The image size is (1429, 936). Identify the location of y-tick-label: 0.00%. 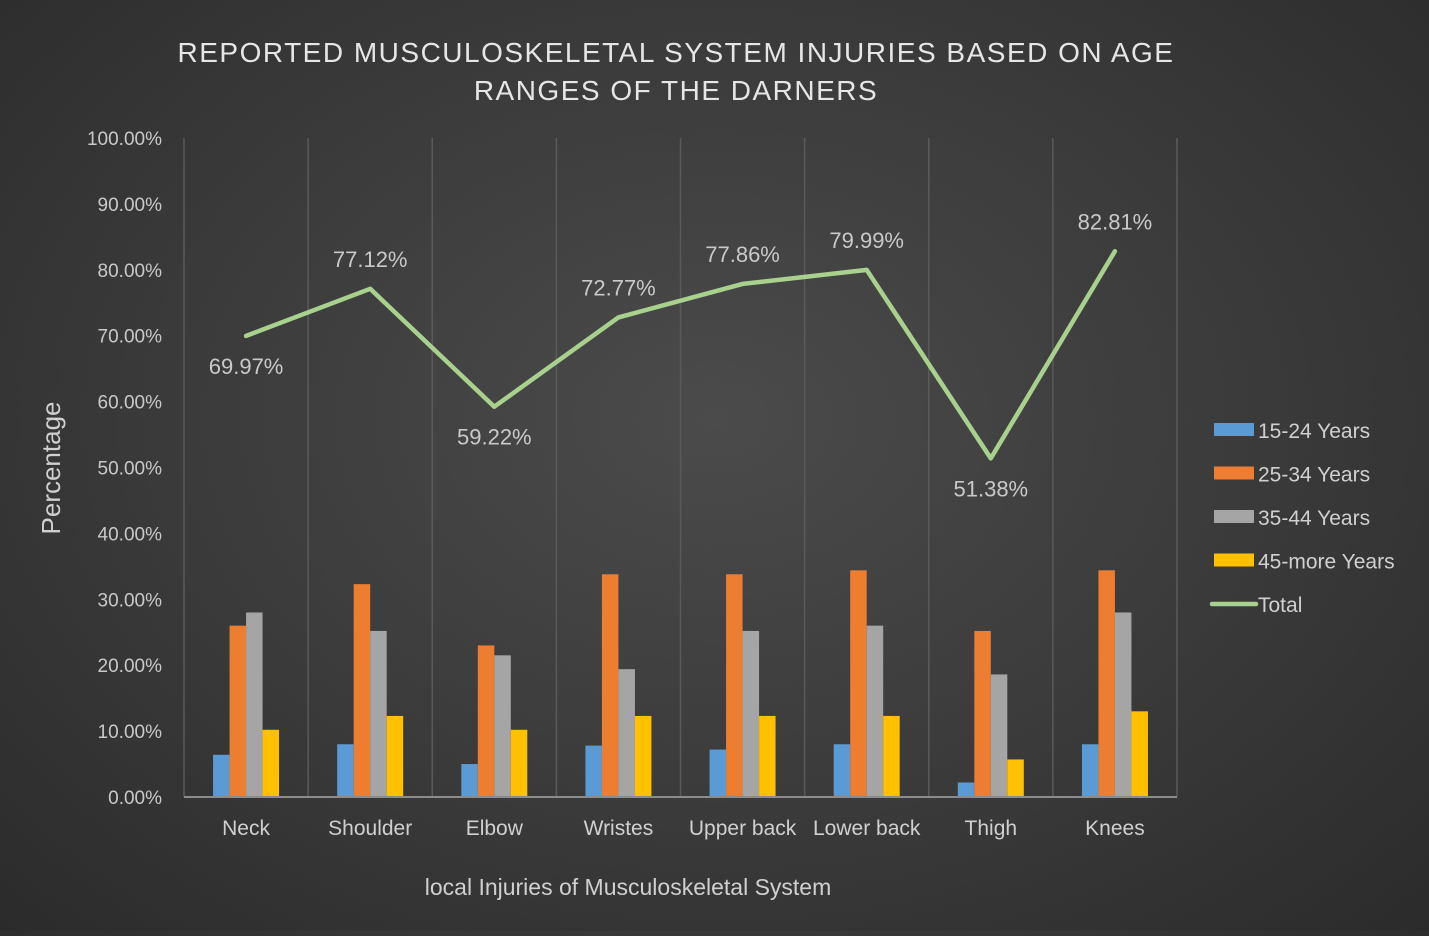
(135, 798).